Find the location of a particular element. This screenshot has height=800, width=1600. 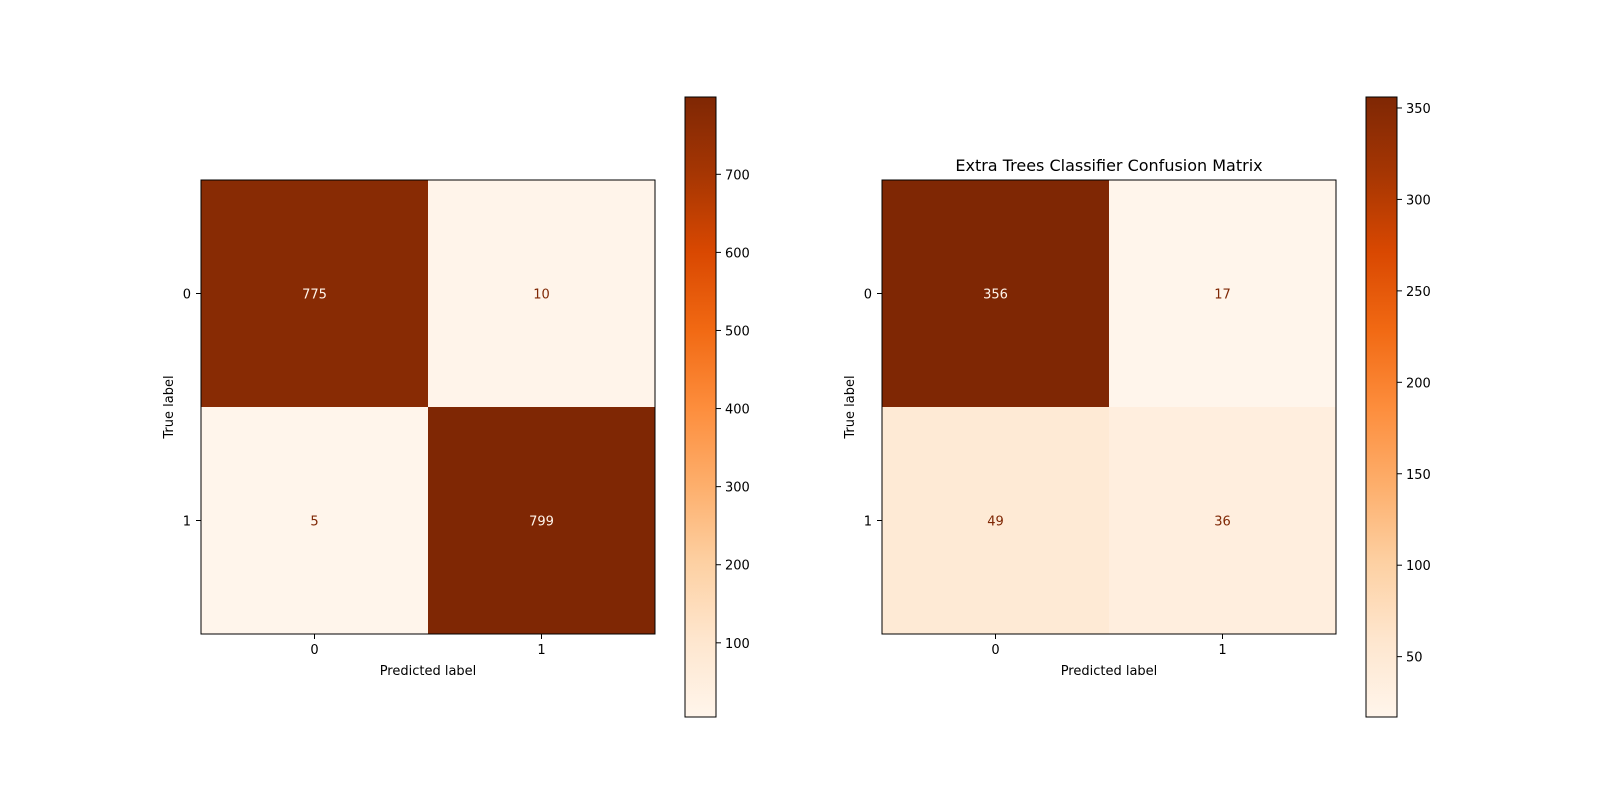

cell-value-1-1: 799 is located at coordinates (541, 522).